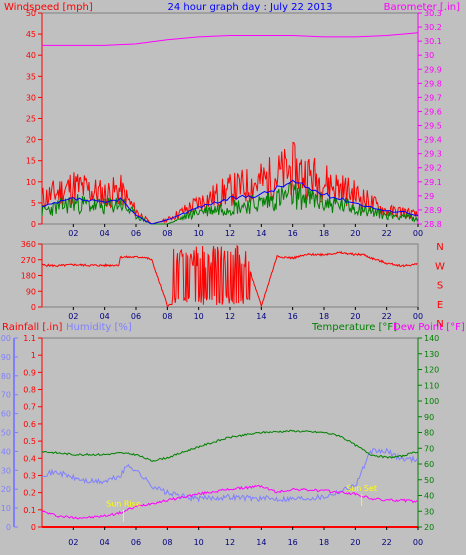  Describe the element at coordinates (48, 7) in the screenshot. I see `windspeed-axis-title: Windspeed [mph]` at that location.